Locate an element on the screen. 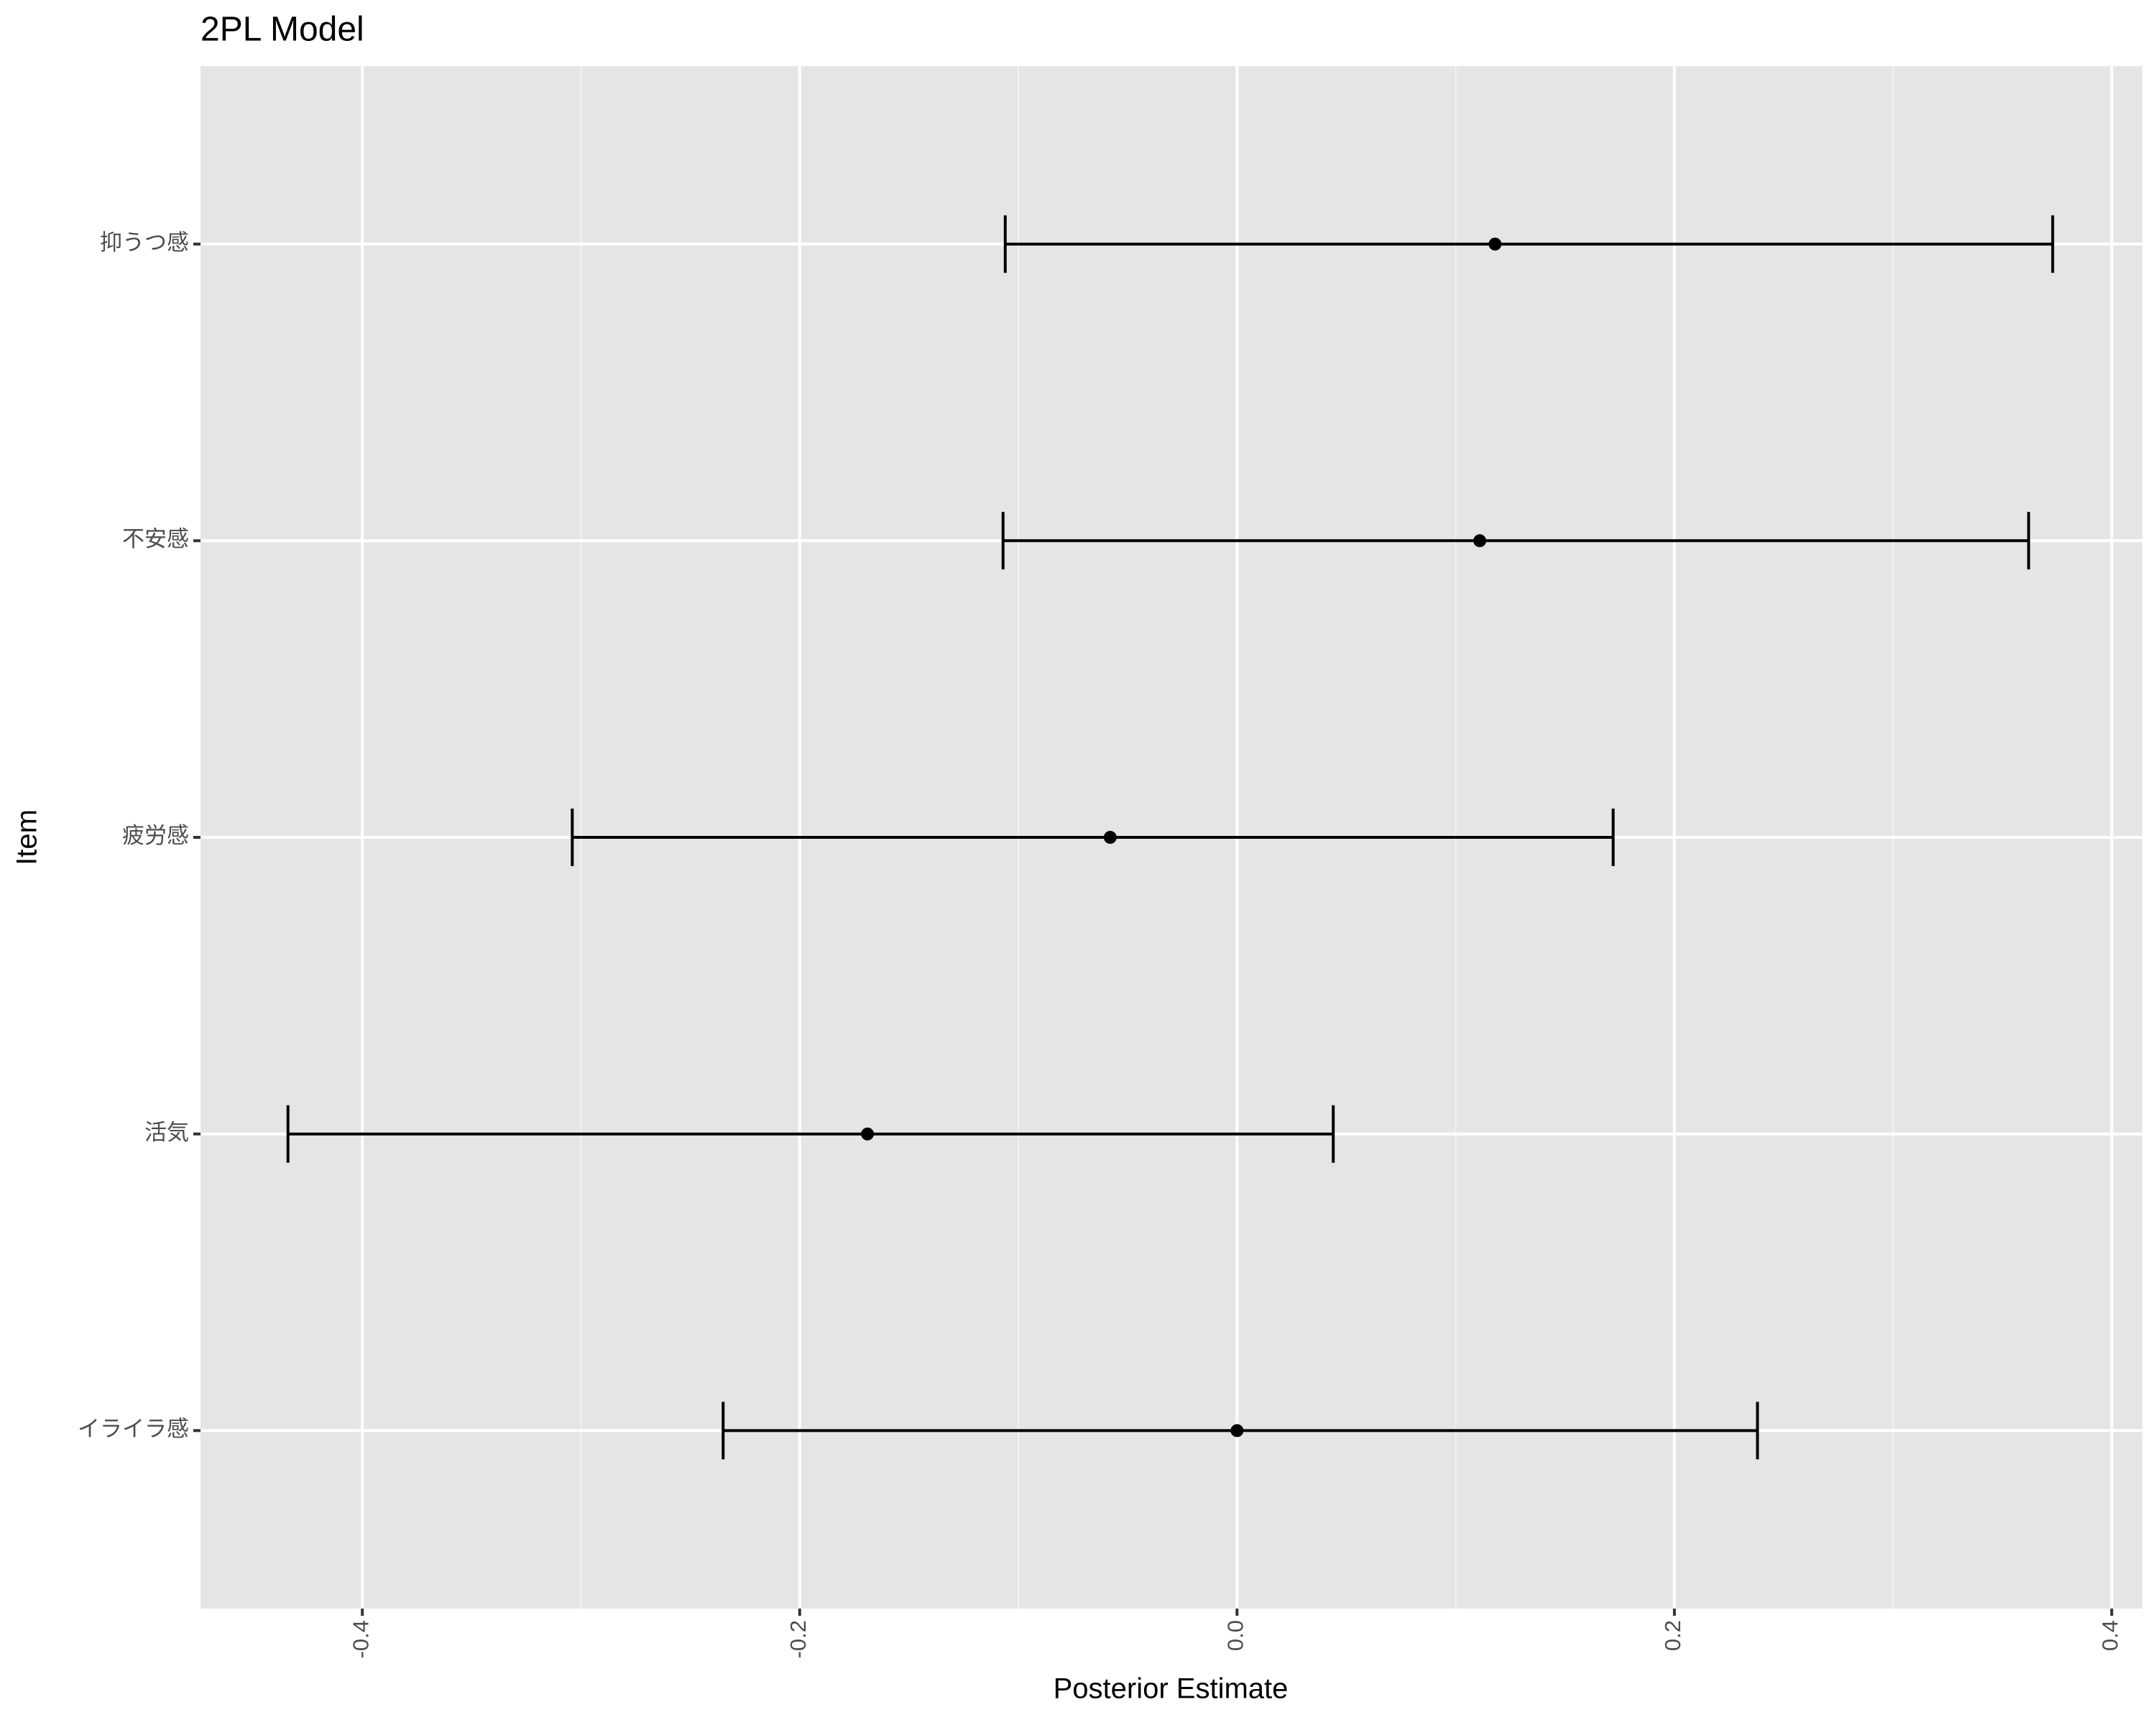 This screenshot has width=2156, height=1725. y-tick-label: 不安感 is located at coordinates (155, 538).